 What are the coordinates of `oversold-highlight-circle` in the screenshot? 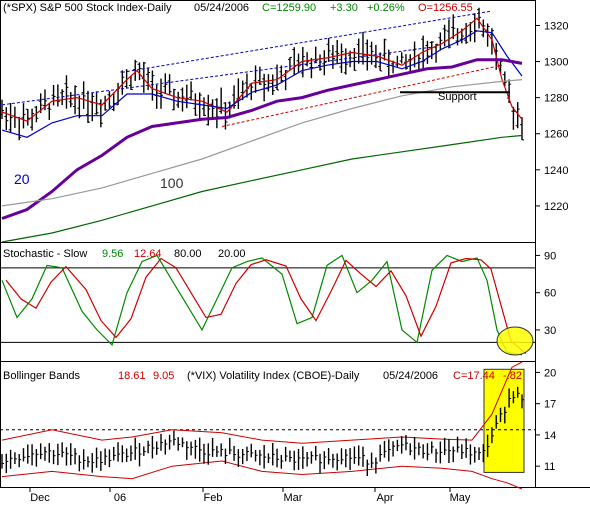 It's located at (515, 341).